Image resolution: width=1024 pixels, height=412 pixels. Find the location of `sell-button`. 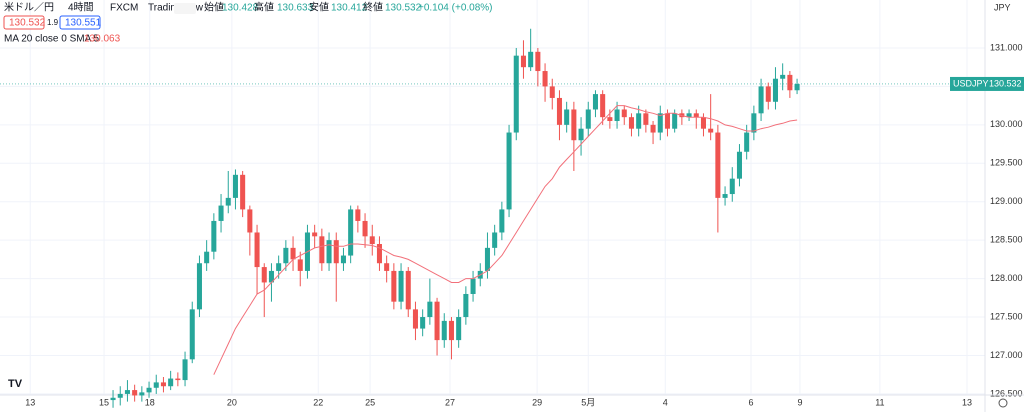

sell-button is located at coordinates (24, 22).